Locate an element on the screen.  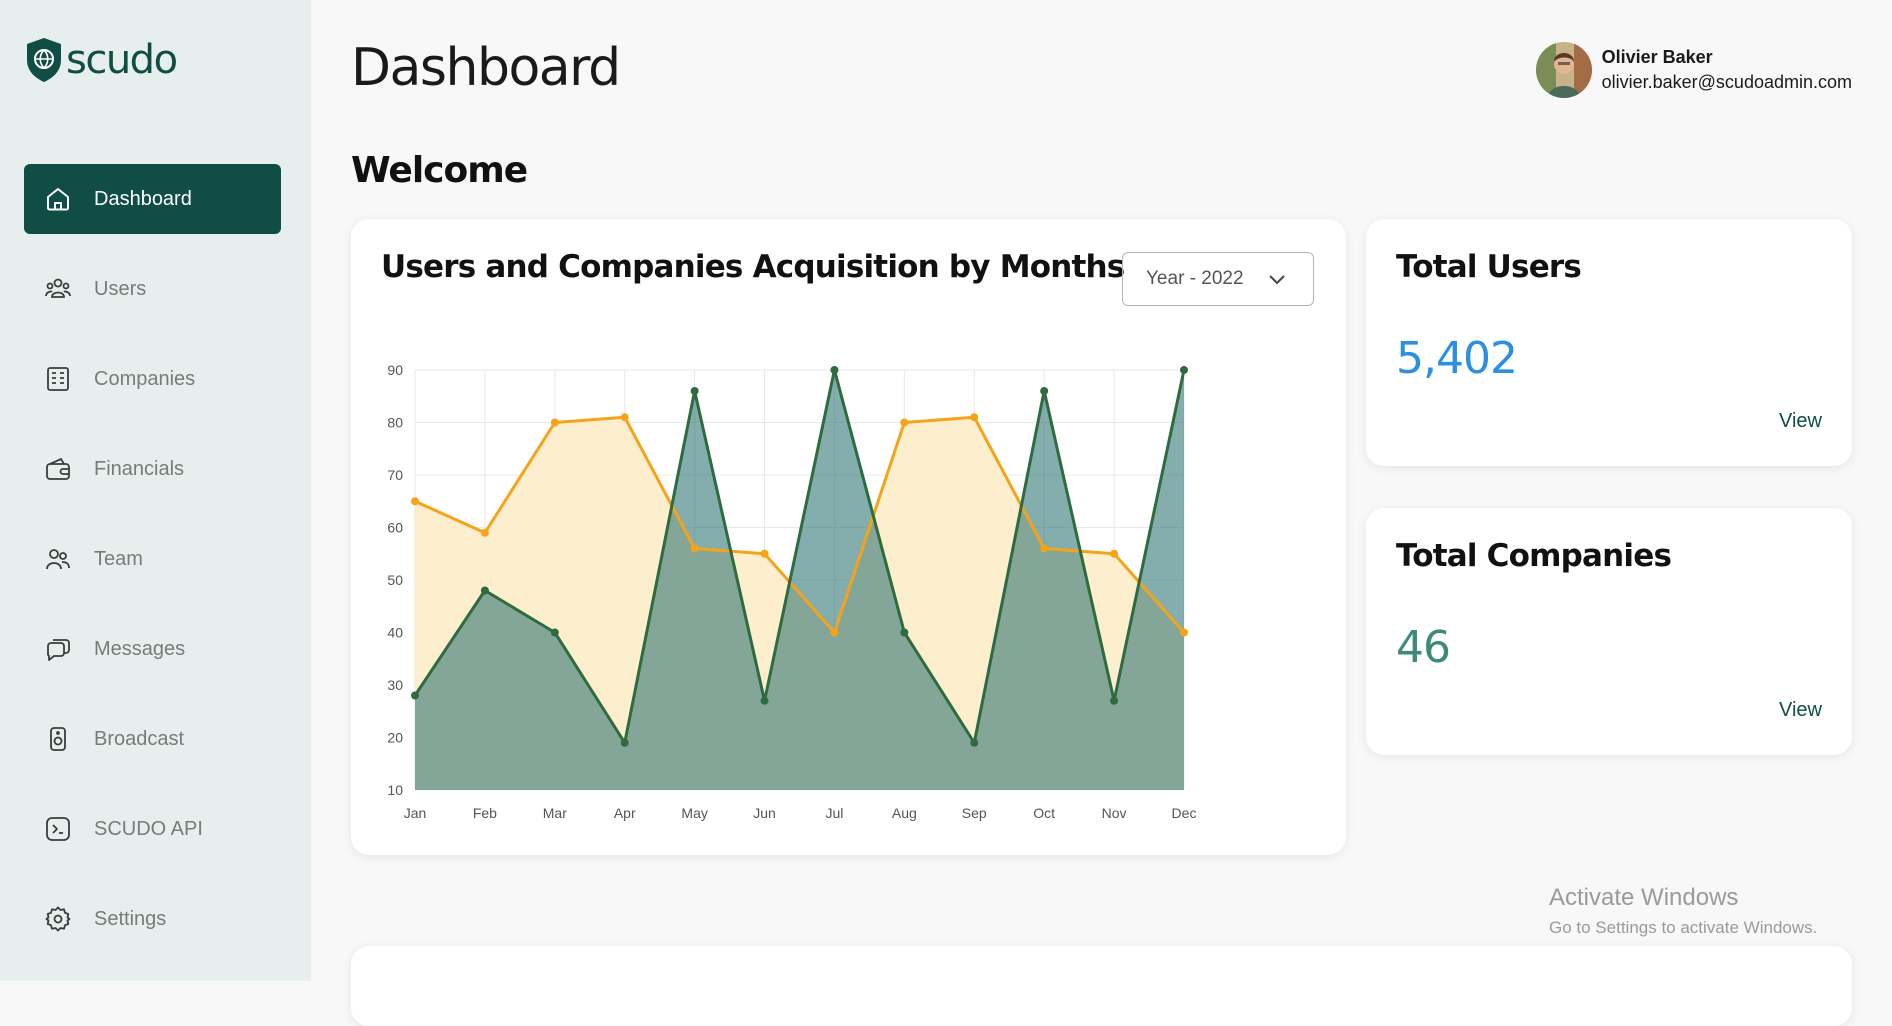
sidebar-item-label: Financials is located at coordinates (139, 468).